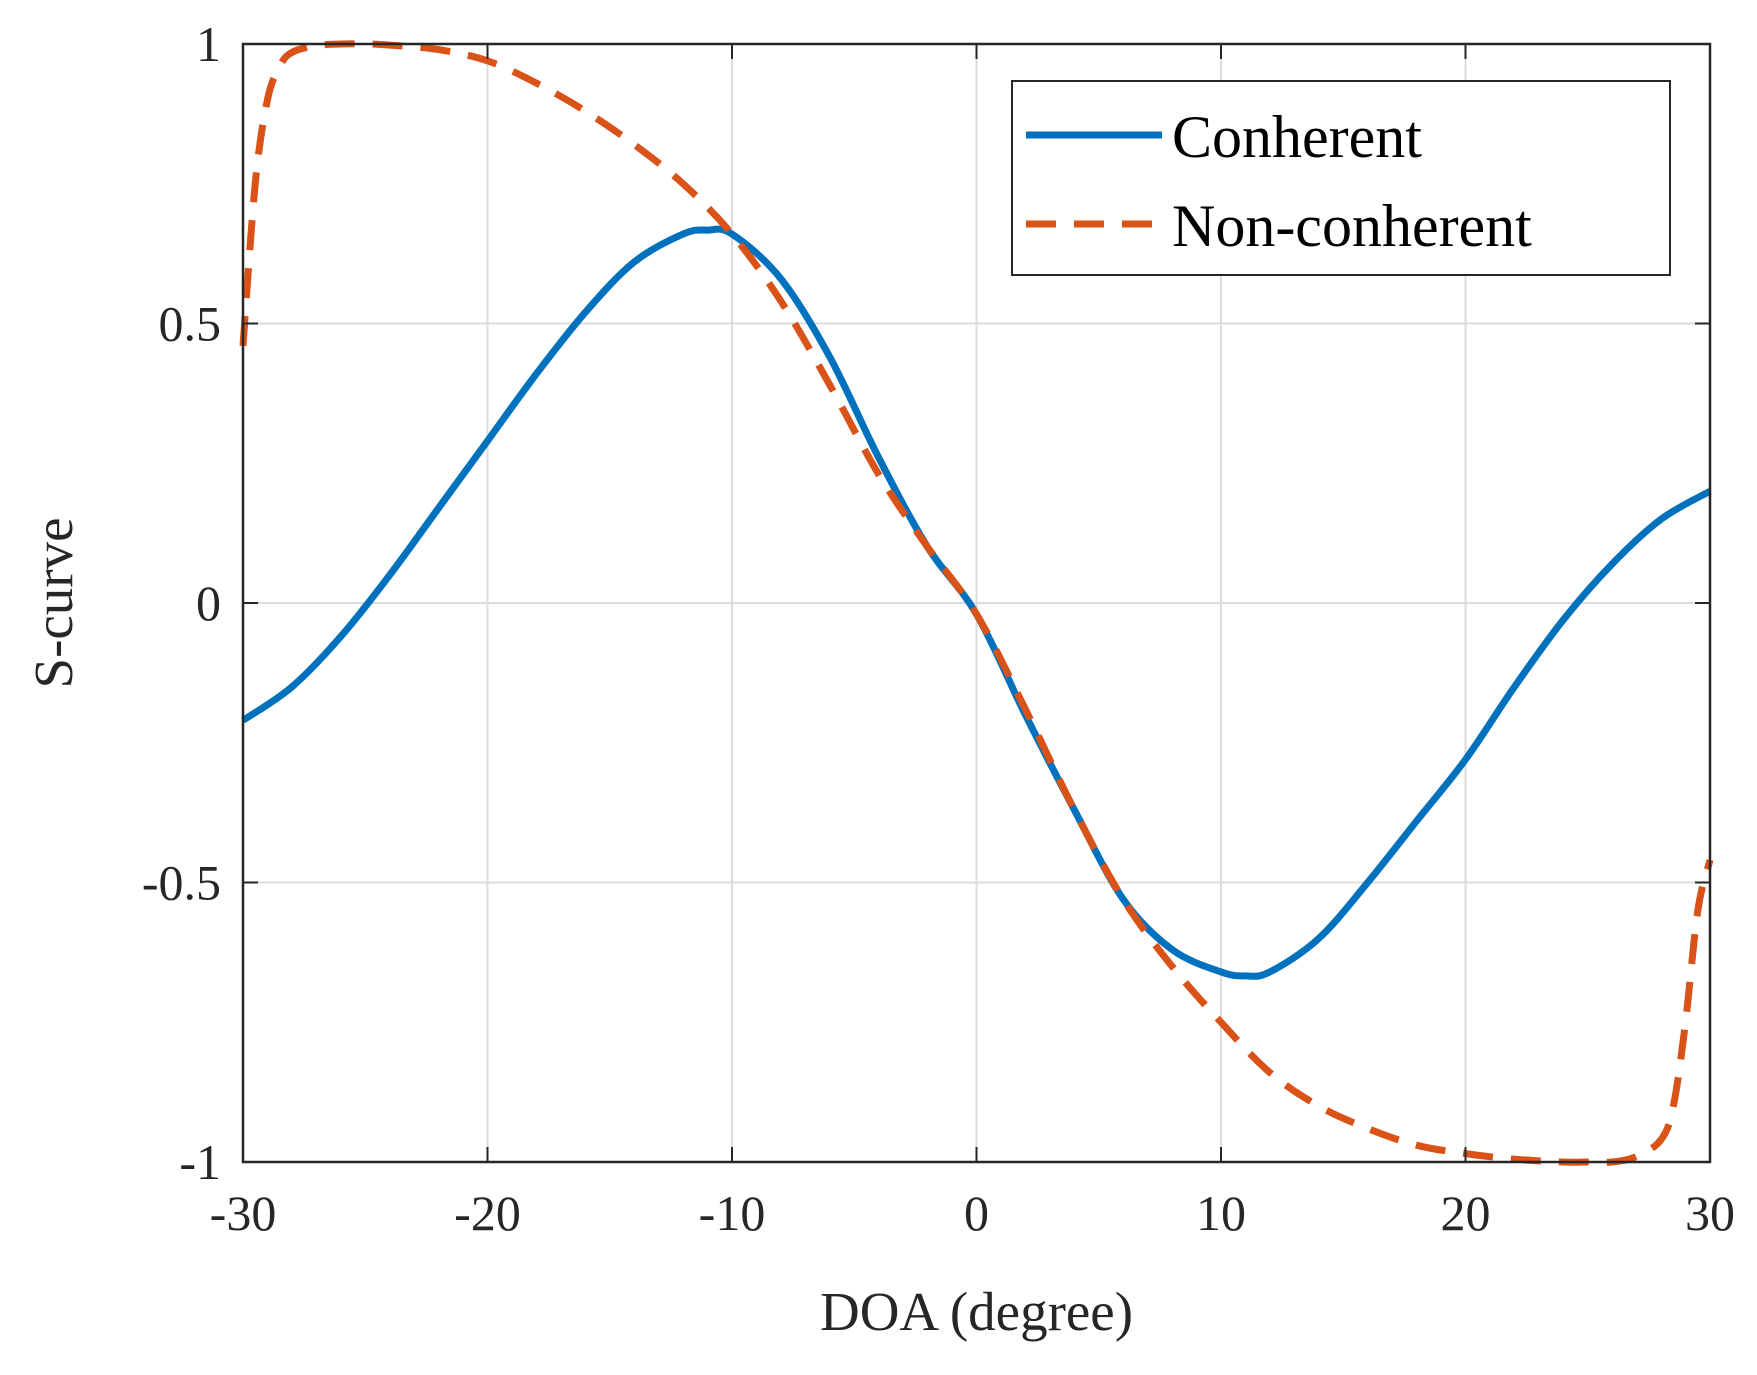 The image size is (1757, 1375). Describe the element at coordinates (243, 1213) in the screenshot. I see `x-tick-label: -30` at that location.